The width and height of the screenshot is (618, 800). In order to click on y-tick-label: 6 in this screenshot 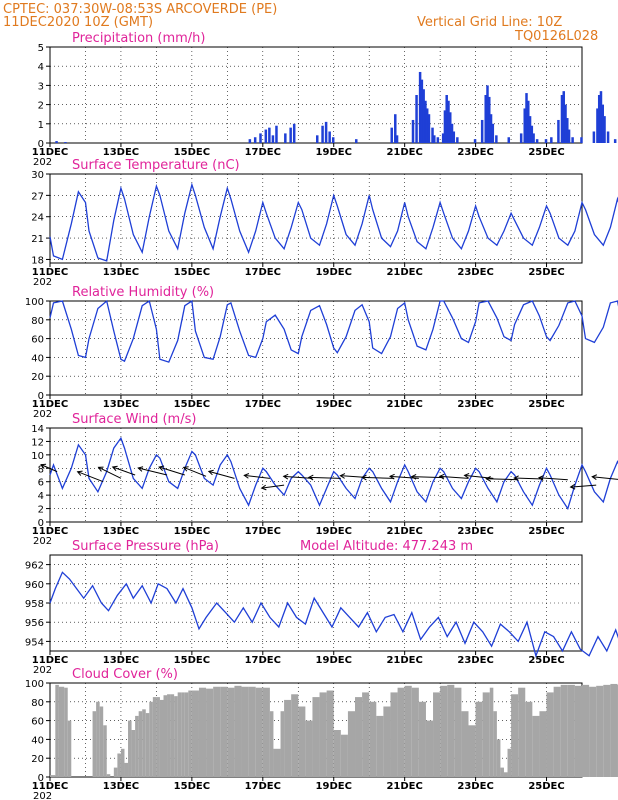, I will do `click(41, 483)`.